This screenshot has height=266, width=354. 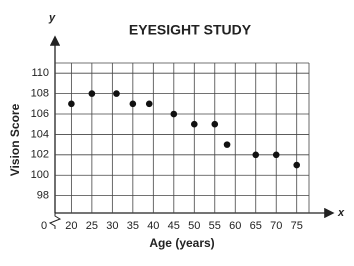 What do you see at coordinates (235, 226) in the screenshot?
I see `x-tick-label: 60` at bounding box center [235, 226].